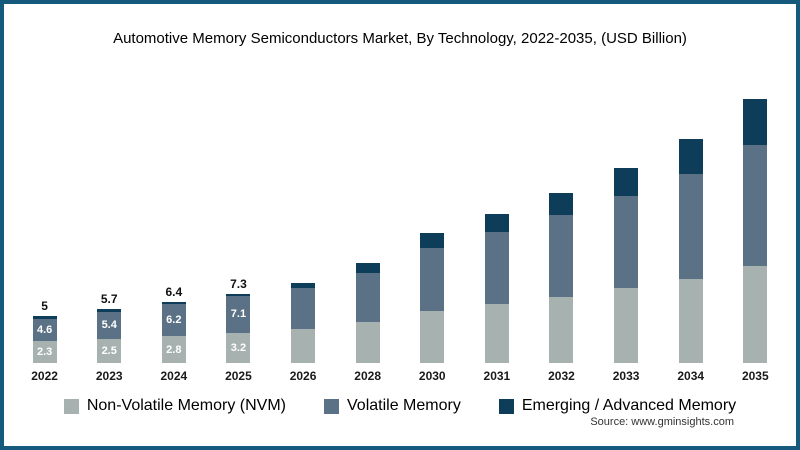  I want to click on bar-segment-nvm: 2.3, so click(44, 352).